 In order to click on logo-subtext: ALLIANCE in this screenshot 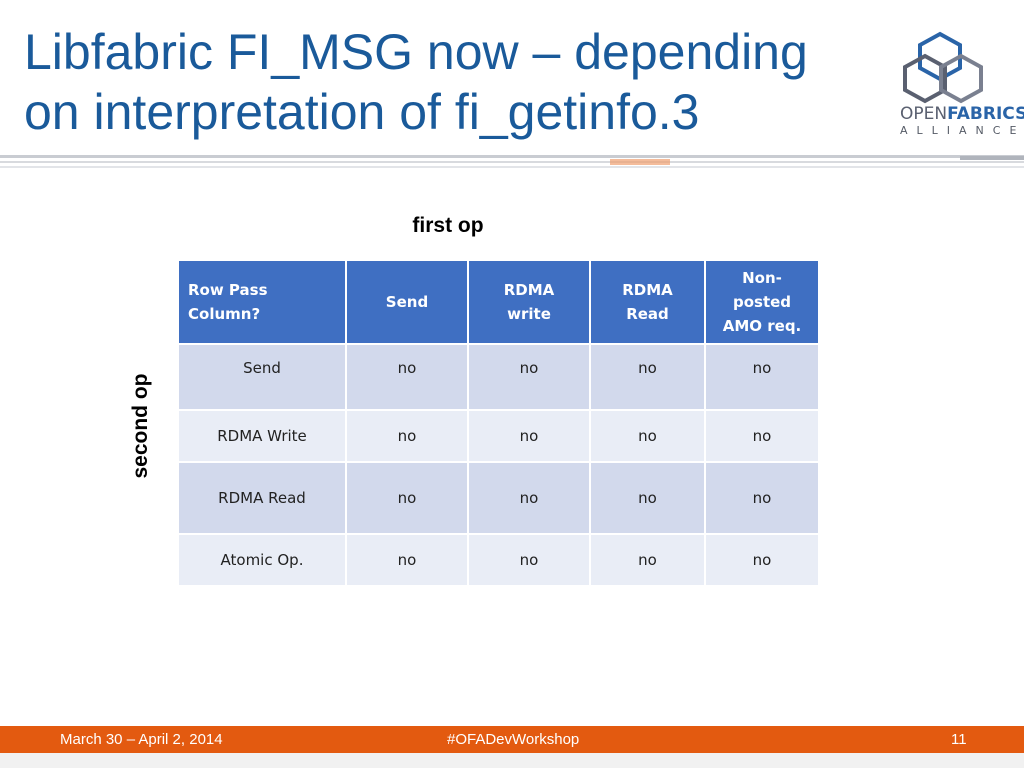, I will do `click(962, 130)`.